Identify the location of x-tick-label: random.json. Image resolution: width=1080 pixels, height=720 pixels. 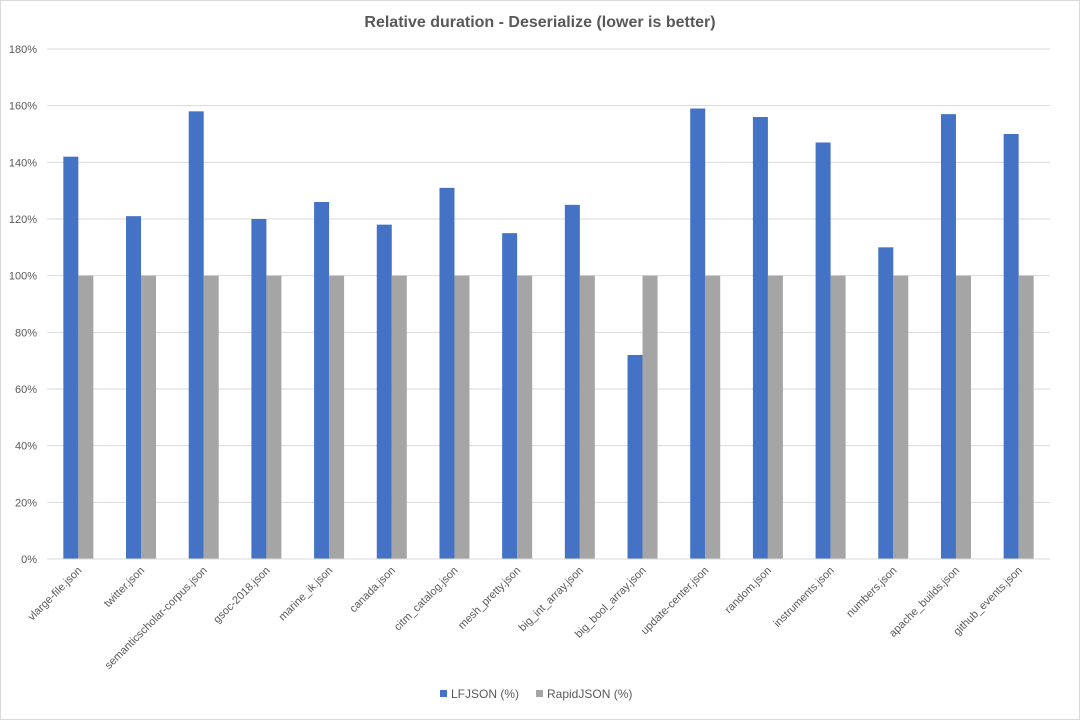
(748, 590).